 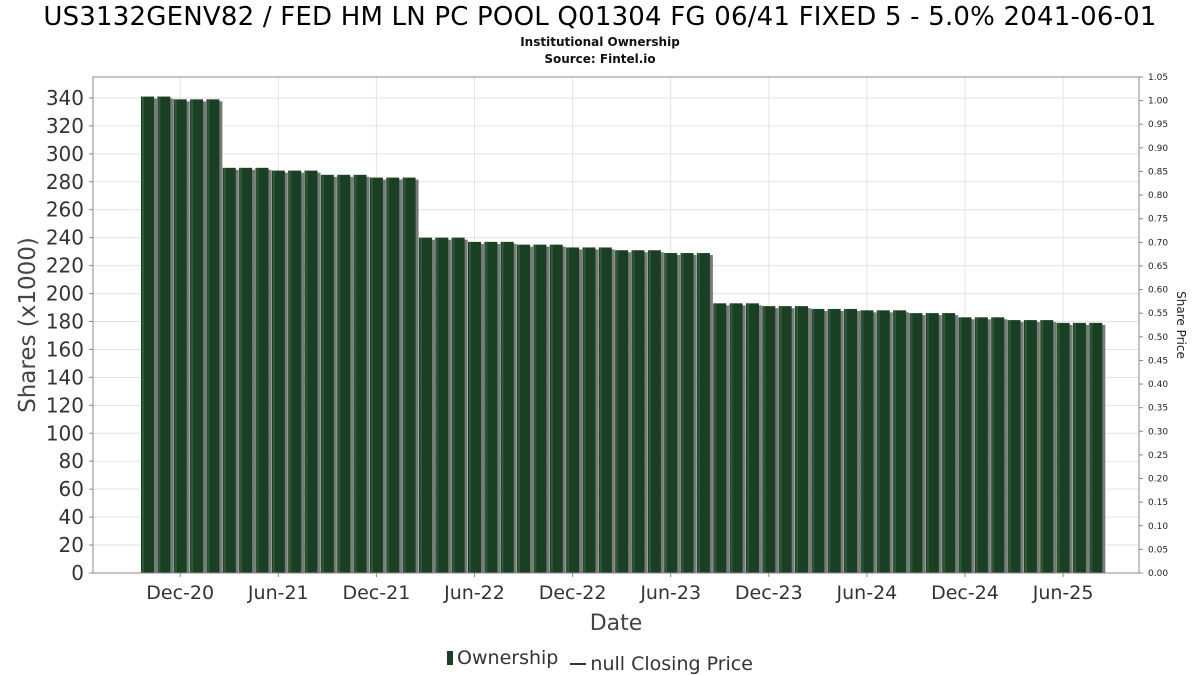 What do you see at coordinates (65, 266) in the screenshot?
I see `y-tick-label: 220` at bounding box center [65, 266].